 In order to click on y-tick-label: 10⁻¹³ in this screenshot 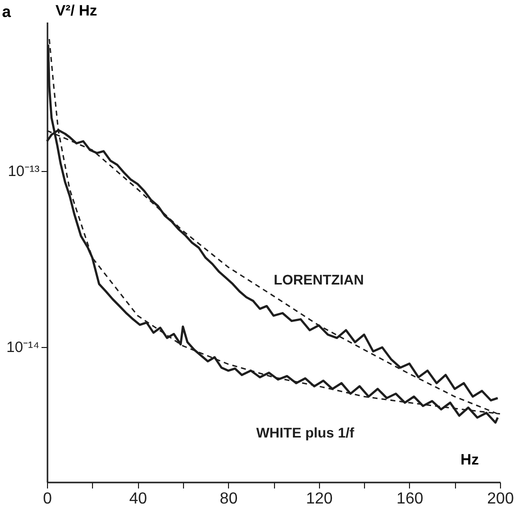, I will do `click(24, 171)`.